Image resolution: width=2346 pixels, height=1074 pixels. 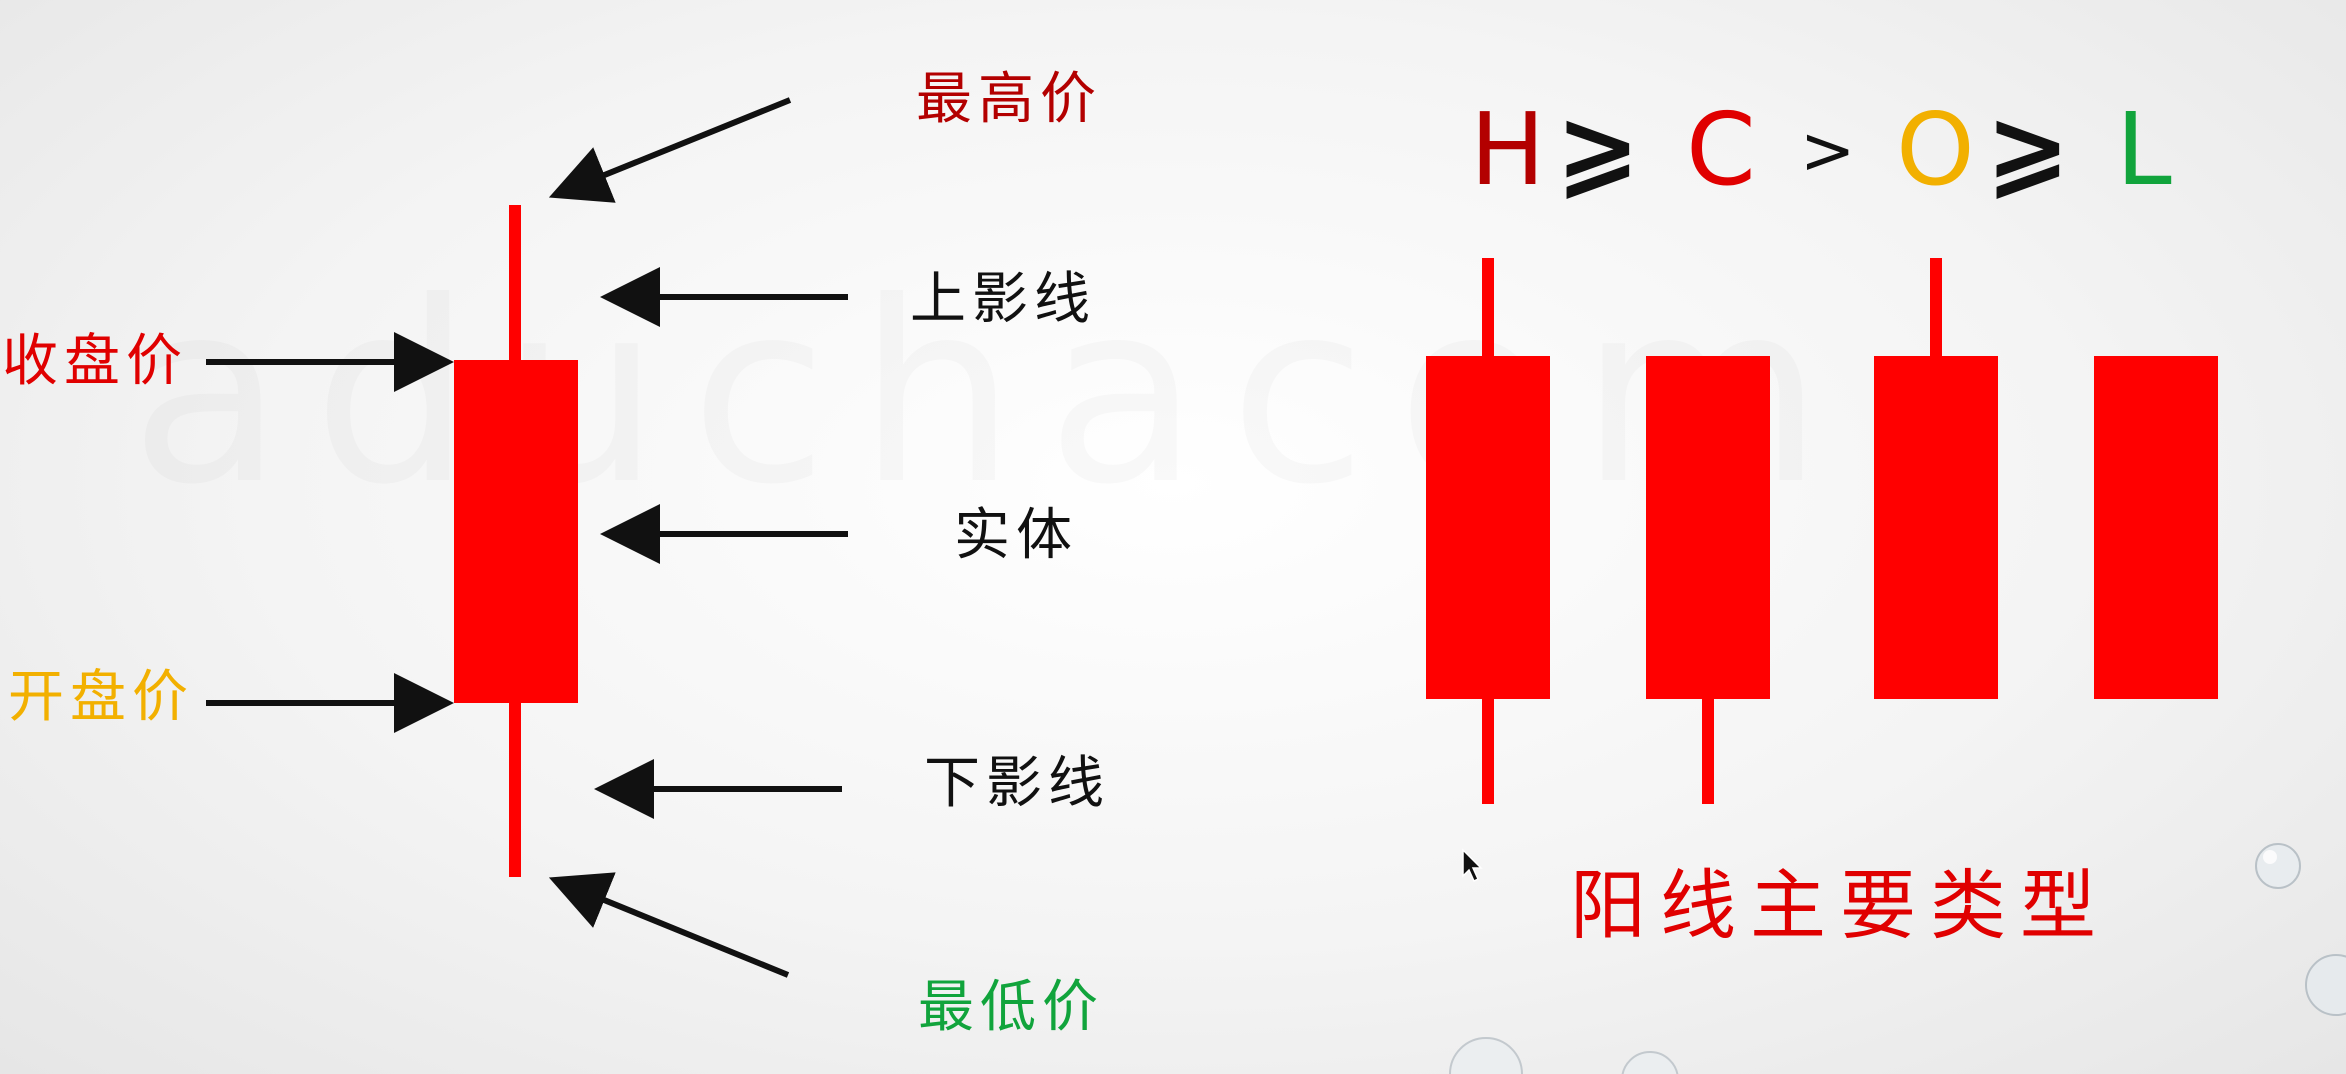 I want to click on formula-op-gte-1: ⩾, so click(x=1598, y=149).